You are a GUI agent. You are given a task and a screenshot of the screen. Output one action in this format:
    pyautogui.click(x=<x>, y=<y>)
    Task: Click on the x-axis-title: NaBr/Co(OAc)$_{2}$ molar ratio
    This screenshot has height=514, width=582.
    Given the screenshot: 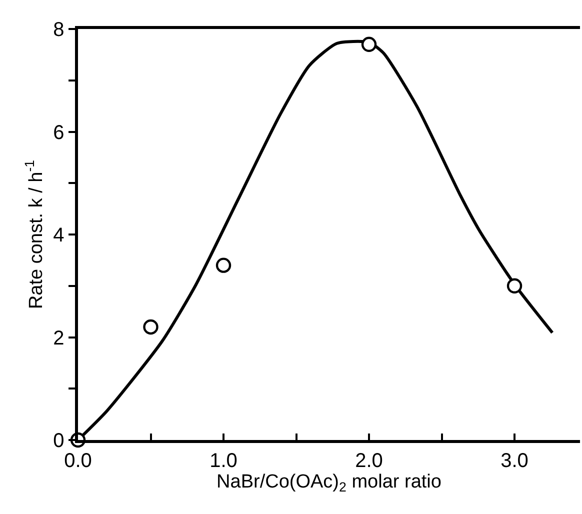 What is the action you would take?
    pyautogui.click(x=329, y=483)
    